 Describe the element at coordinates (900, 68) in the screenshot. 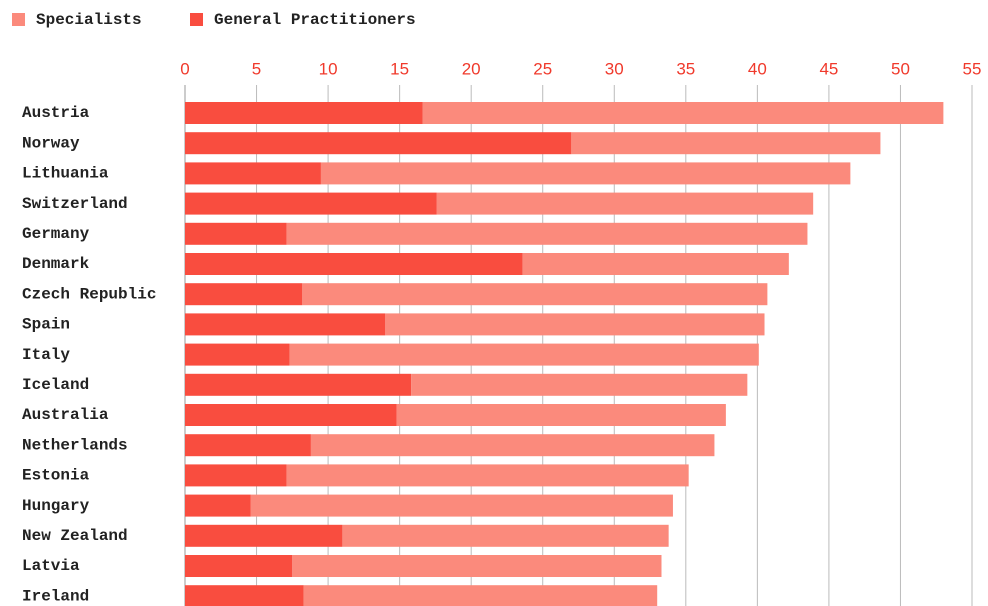

I see `x-tick-label: 50` at that location.